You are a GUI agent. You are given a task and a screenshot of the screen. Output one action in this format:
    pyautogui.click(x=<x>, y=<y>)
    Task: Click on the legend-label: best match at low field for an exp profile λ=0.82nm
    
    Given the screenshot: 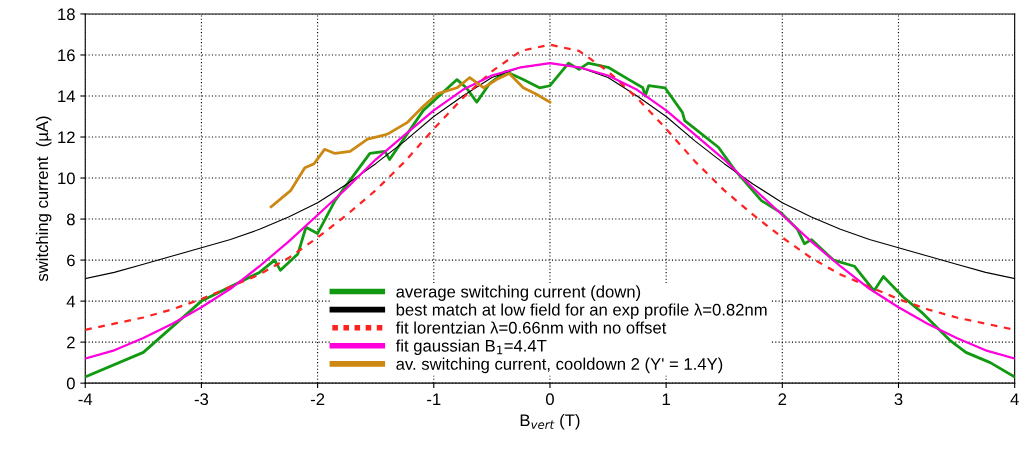 What is the action you would take?
    pyautogui.click(x=581, y=311)
    